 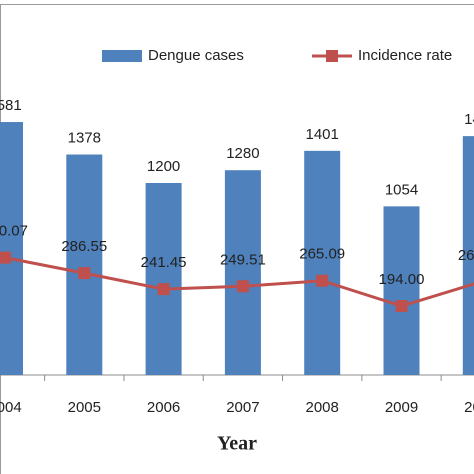 What do you see at coordinates (332, 56) in the screenshot?
I see `legend-swatch-marker` at bounding box center [332, 56].